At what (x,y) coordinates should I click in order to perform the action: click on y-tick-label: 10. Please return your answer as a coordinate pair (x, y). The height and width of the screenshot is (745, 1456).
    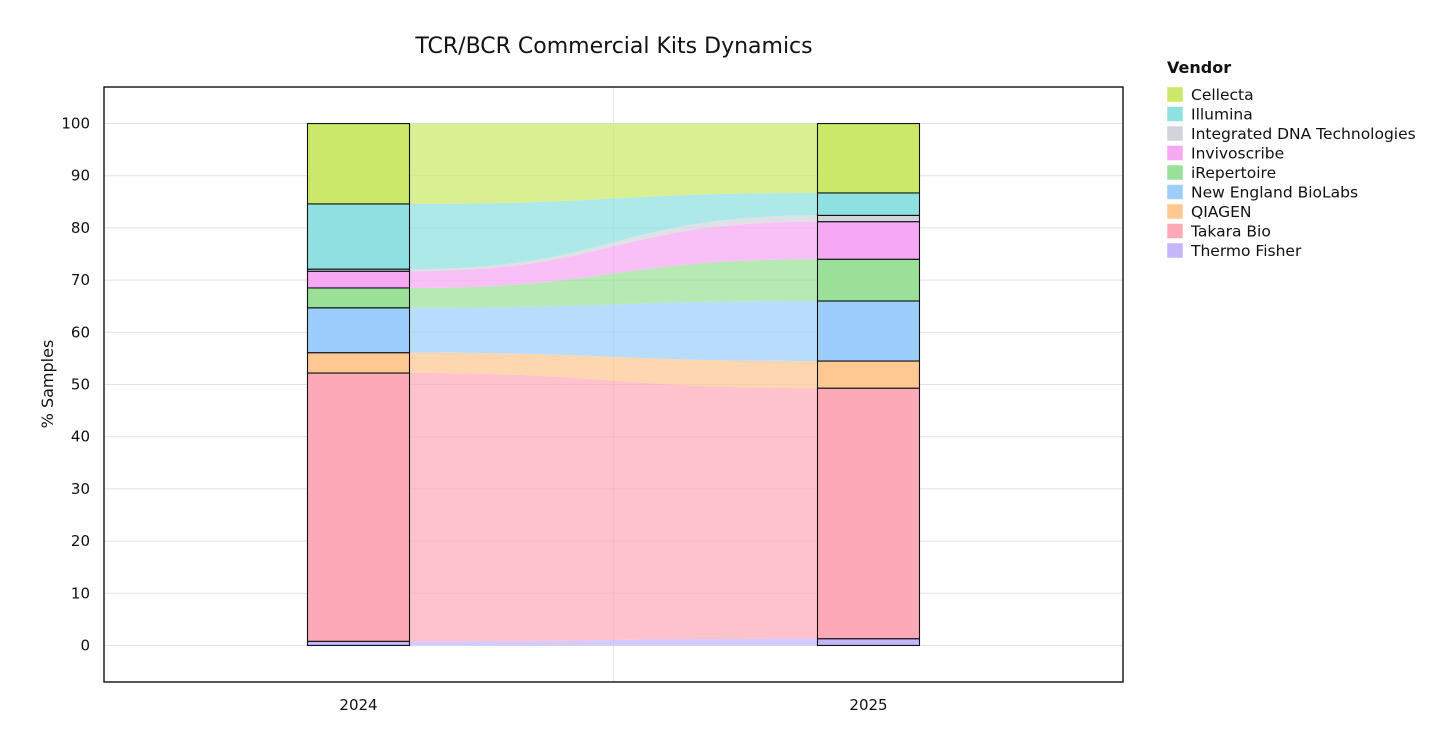
    Looking at the image, I should click on (80, 593).